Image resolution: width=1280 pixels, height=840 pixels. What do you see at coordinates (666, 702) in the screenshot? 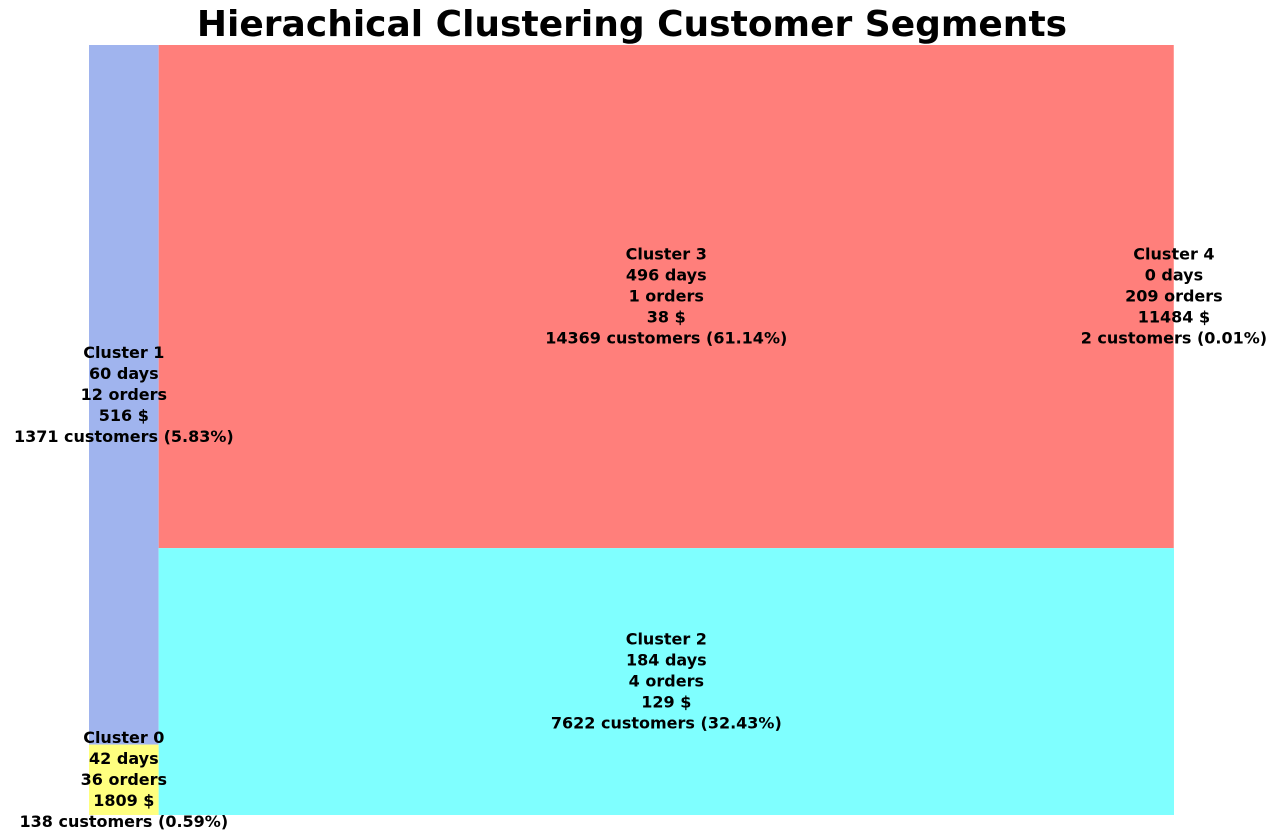
I see `cluster-2-label-line: 129 $` at bounding box center [666, 702].